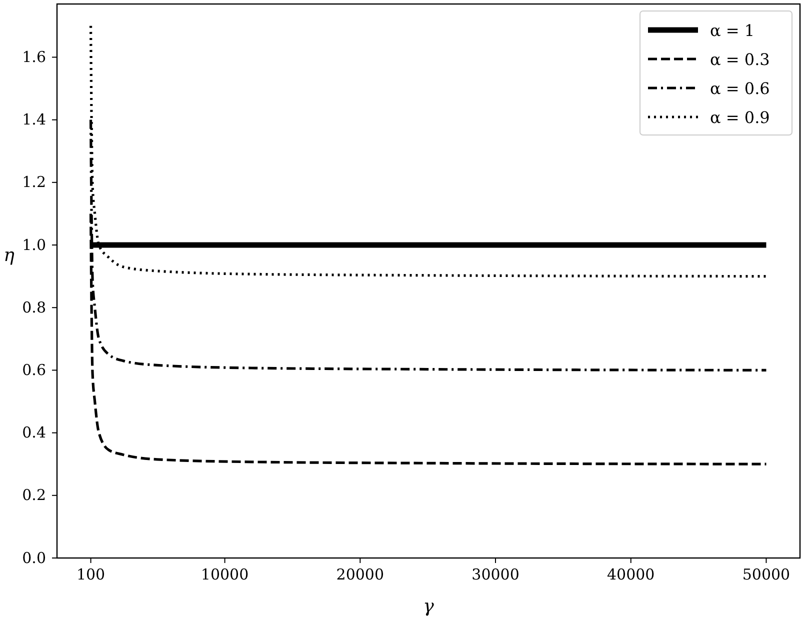  Describe the element at coordinates (34, 307) in the screenshot. I see `y-tick-label: 0.8` at that location.